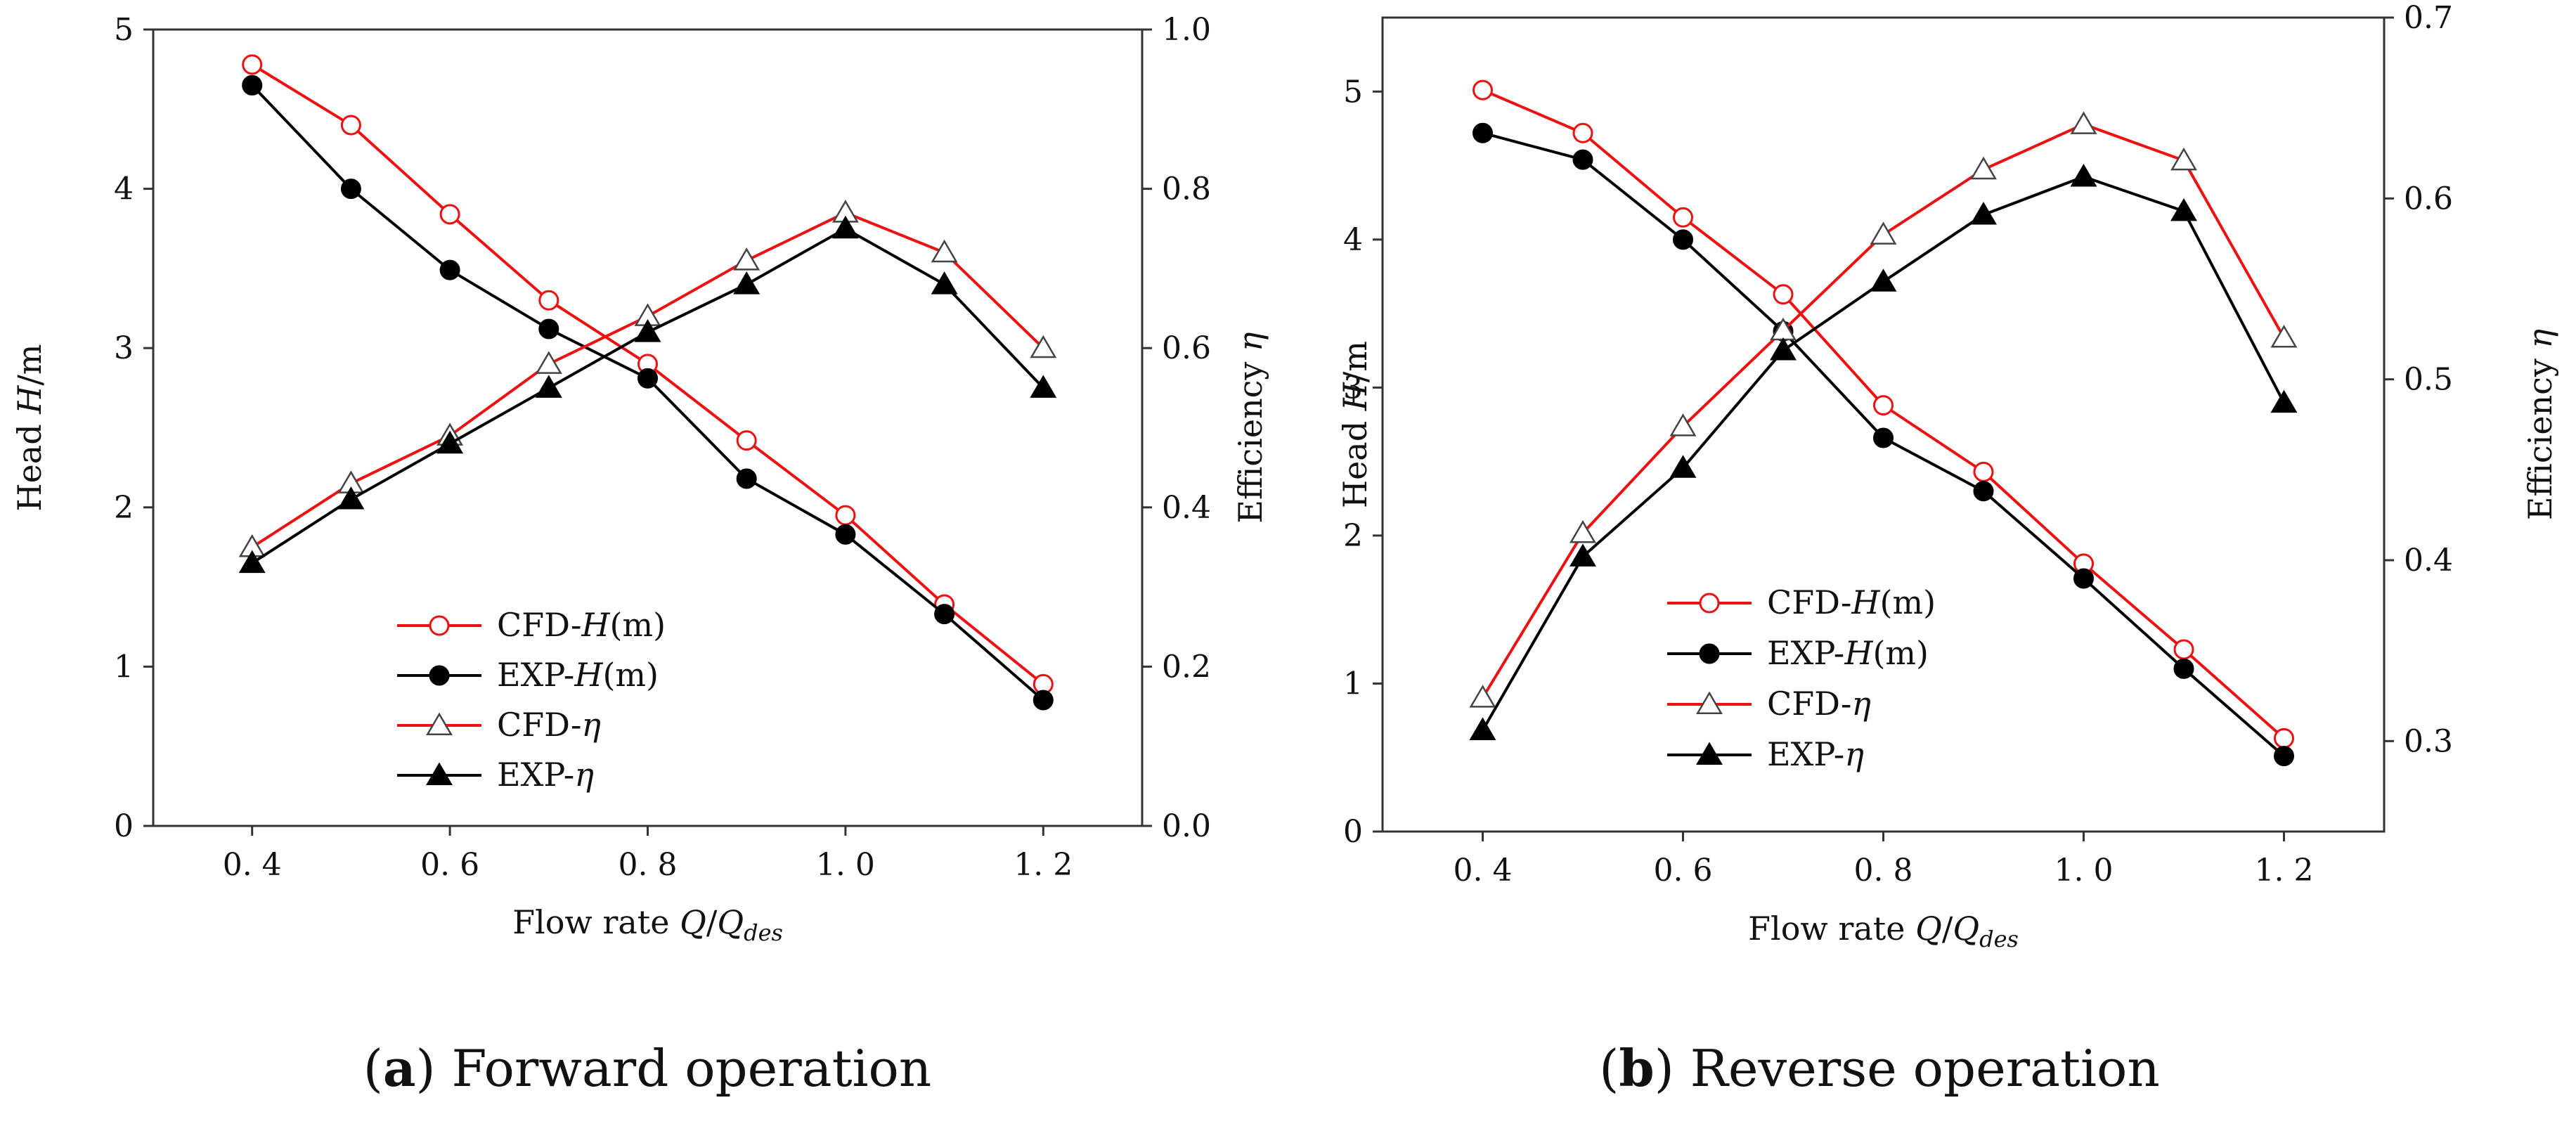 The image size is (2576, 1138). What do you see at coordinates (2428, 741) in the screenshot?
I see `y-right-tick-label: 0.3` at bounding box center [2428, 741].